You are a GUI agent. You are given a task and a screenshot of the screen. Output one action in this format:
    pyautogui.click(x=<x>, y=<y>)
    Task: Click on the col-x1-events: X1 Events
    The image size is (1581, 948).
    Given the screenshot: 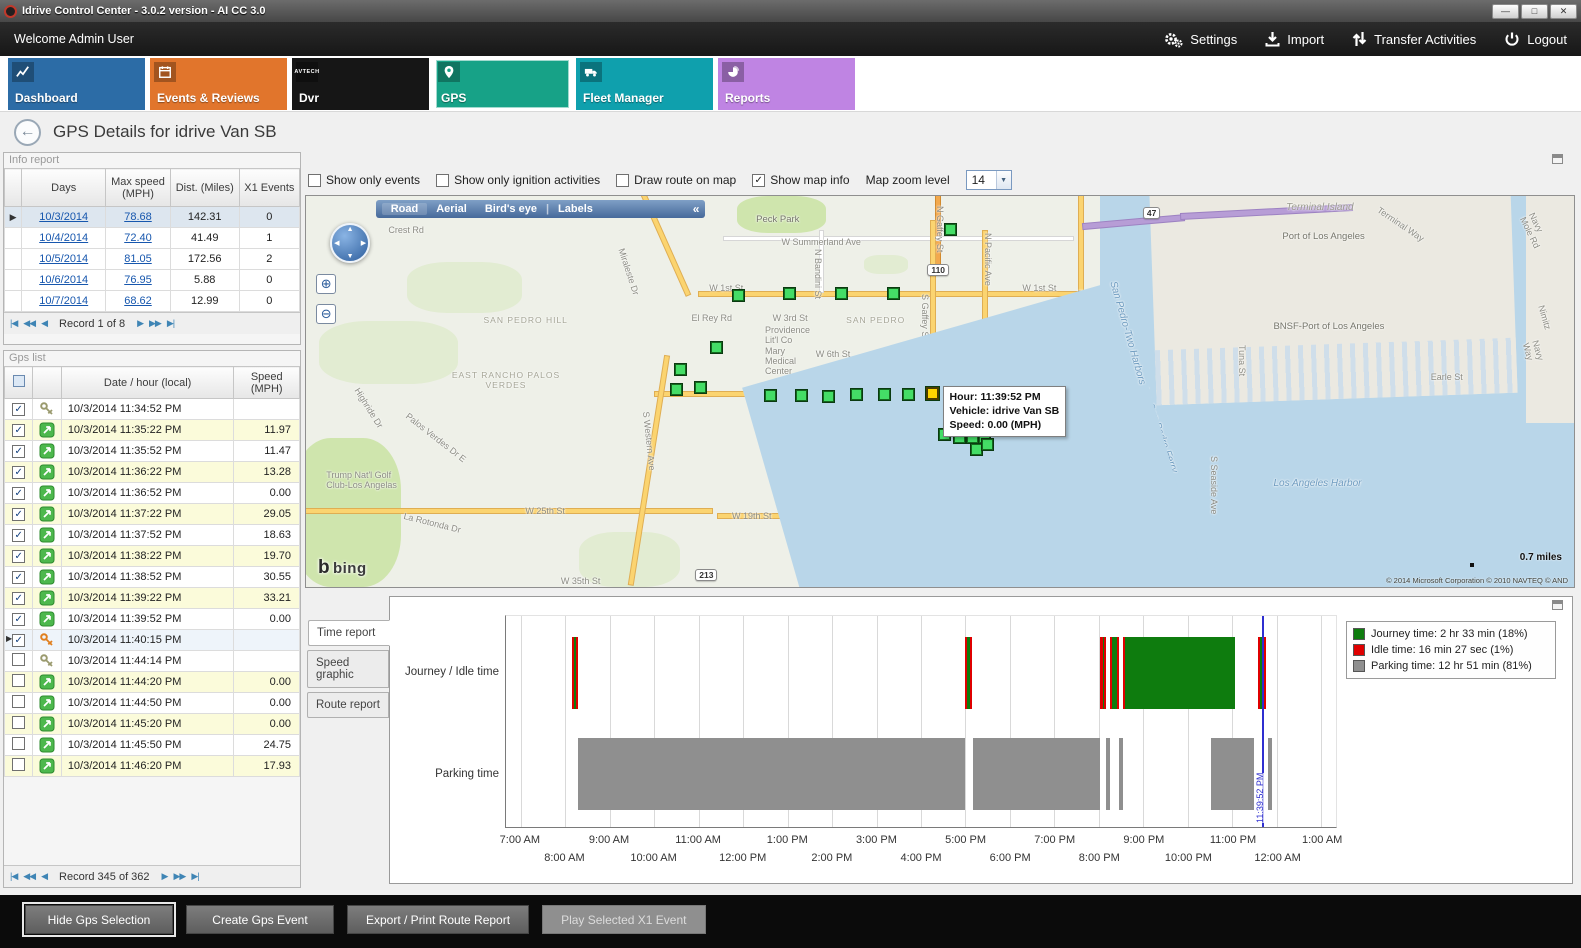 What is the action you would take?
    pyautogui.click(x=269, y=187)
    